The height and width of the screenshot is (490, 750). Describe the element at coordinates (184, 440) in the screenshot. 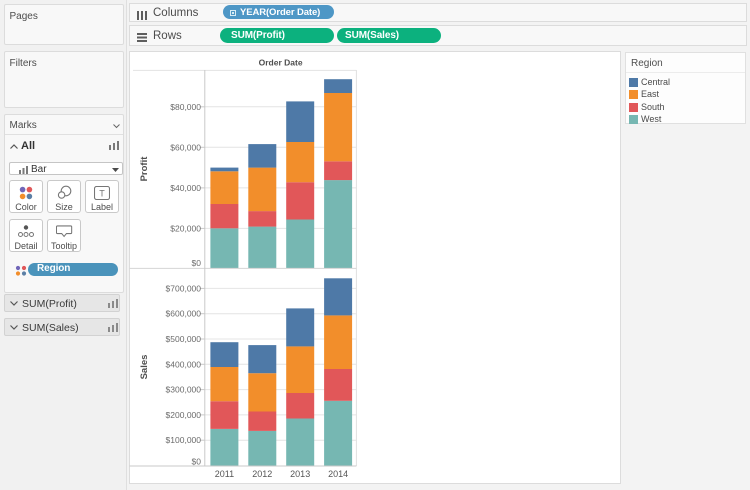

I see `svg-text: $100,000` at that location.